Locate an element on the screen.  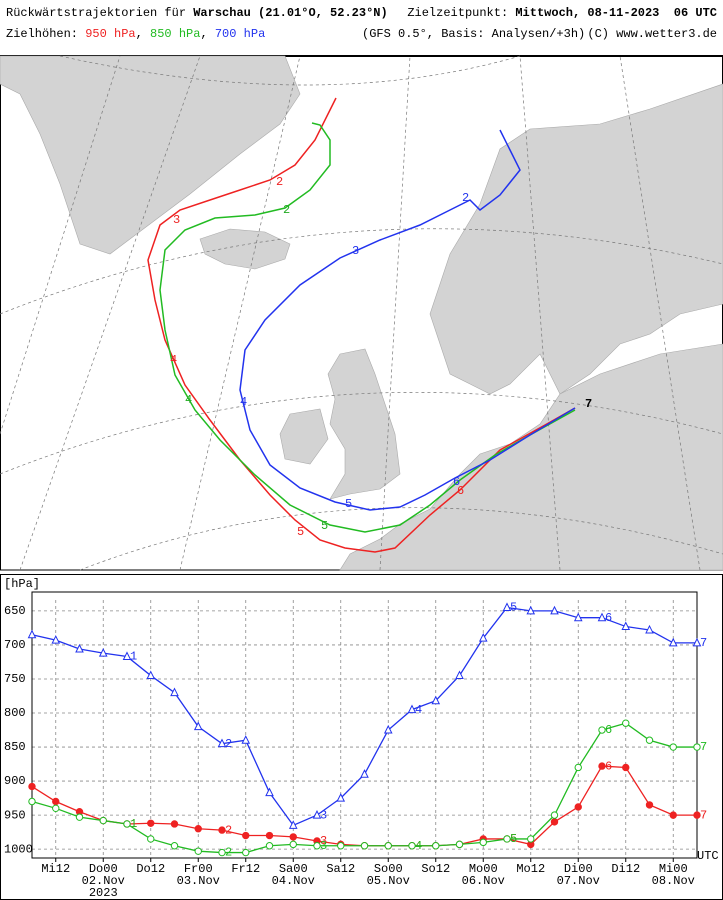
y-tick-label: 950 is located at coordinates (15, 815).